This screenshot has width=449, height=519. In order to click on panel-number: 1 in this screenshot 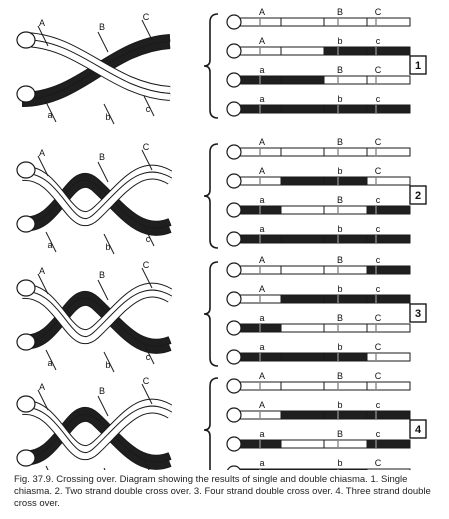, I will do `click(418, 66)`.